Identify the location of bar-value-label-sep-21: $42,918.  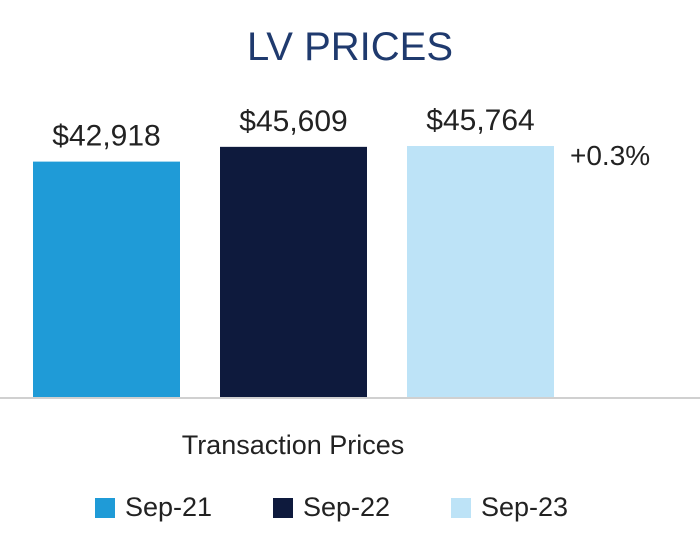
(106, 136).